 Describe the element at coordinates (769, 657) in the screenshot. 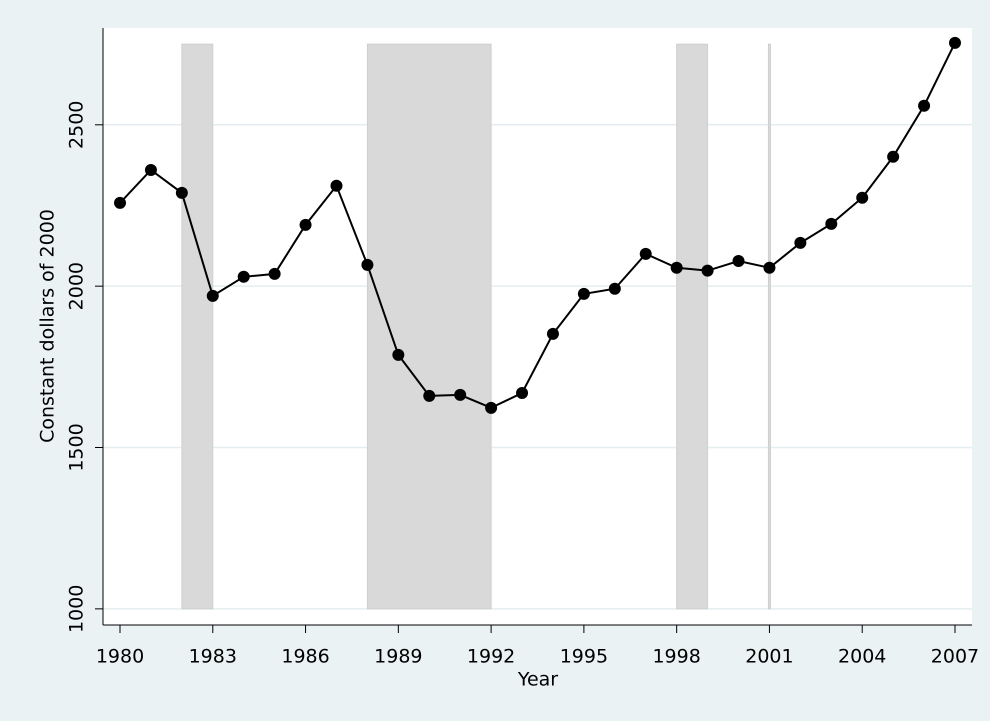

I see `x-tick-label: 2001` at that location.